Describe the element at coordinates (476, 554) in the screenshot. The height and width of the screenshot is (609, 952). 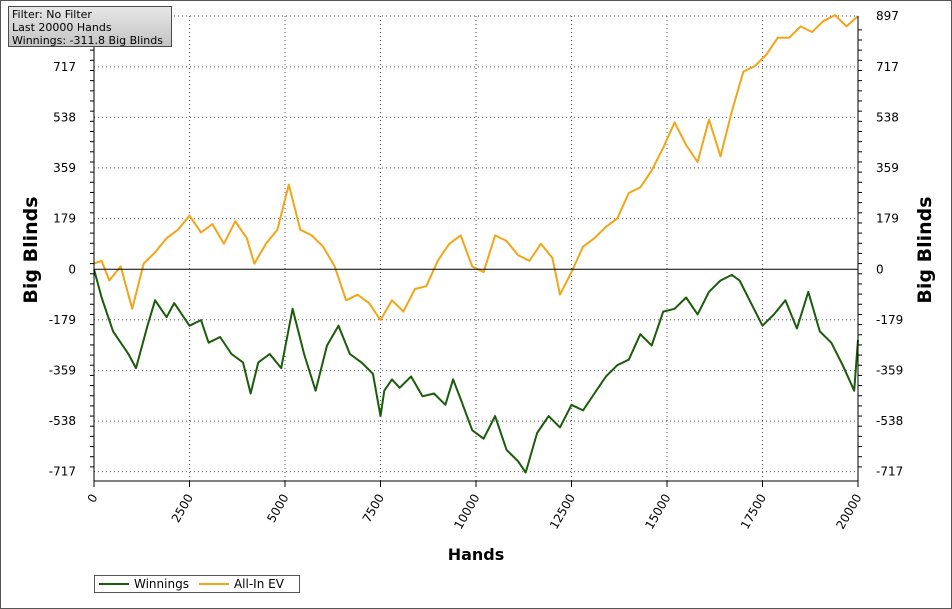
I see `x-axis-title: Hands` at that location.